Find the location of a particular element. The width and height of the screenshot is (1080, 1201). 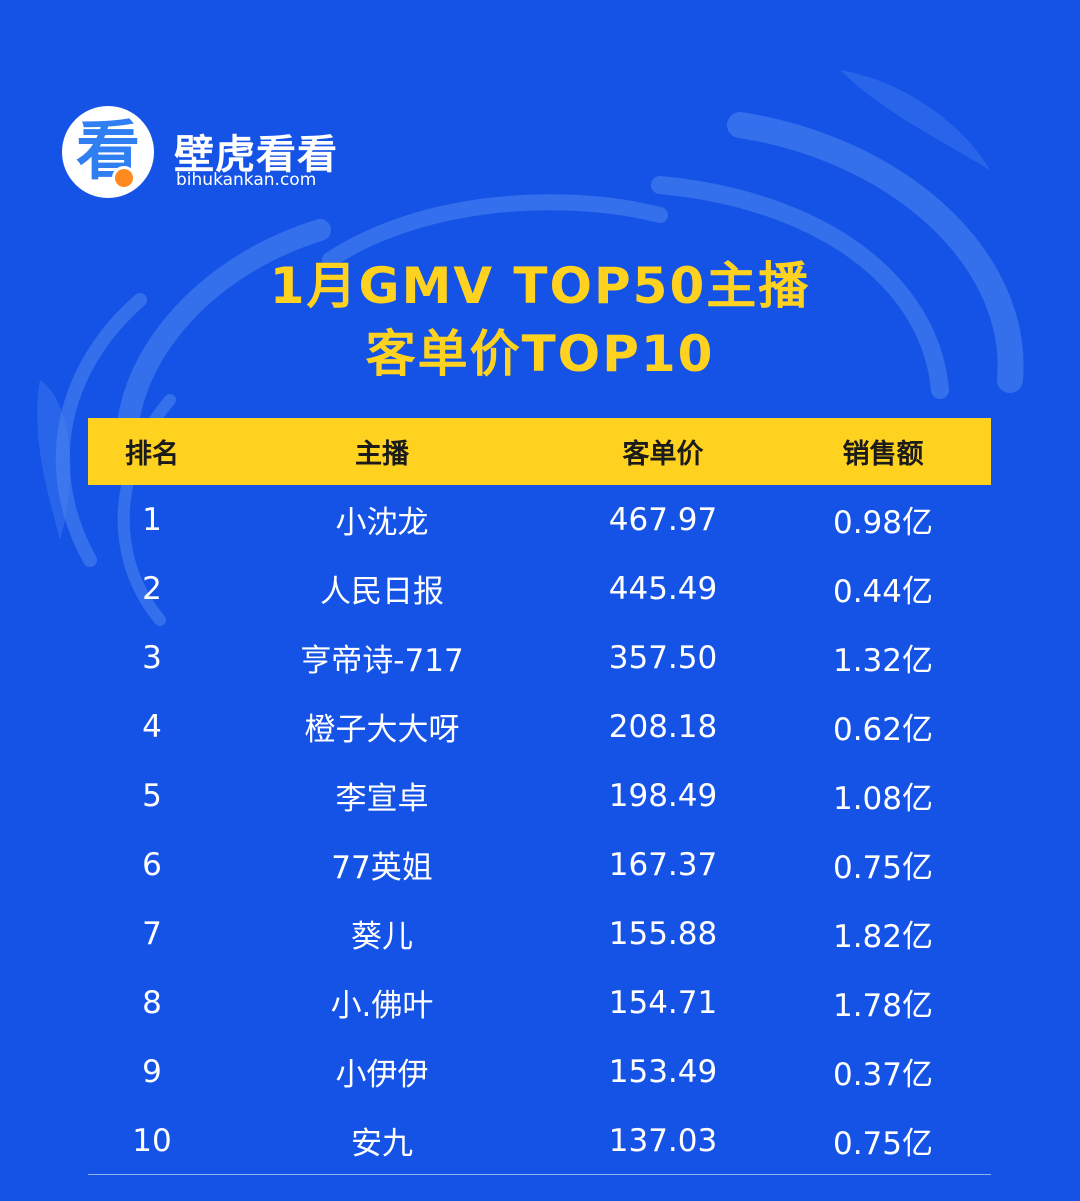

cell-rank: 9 is located at coordinates (152, 1071).